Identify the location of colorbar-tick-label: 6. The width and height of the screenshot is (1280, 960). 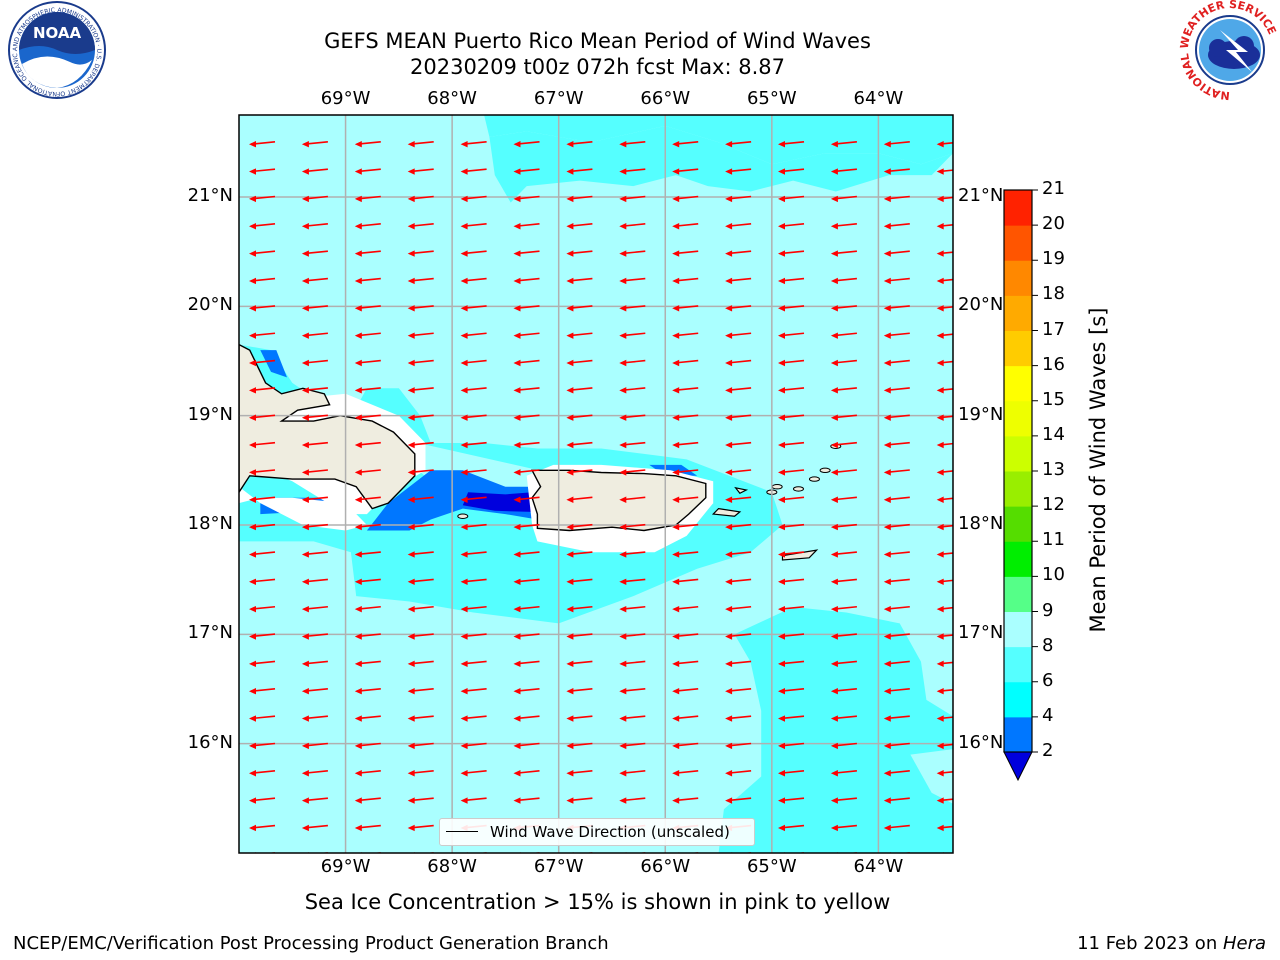
(1048, 680).